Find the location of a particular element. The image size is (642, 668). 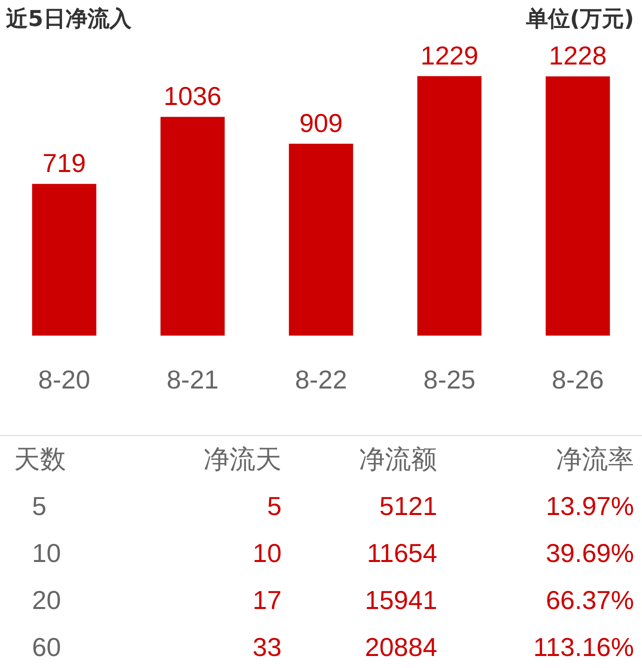

x-tick-label: 8-25 is located at coordinates (449, 379).